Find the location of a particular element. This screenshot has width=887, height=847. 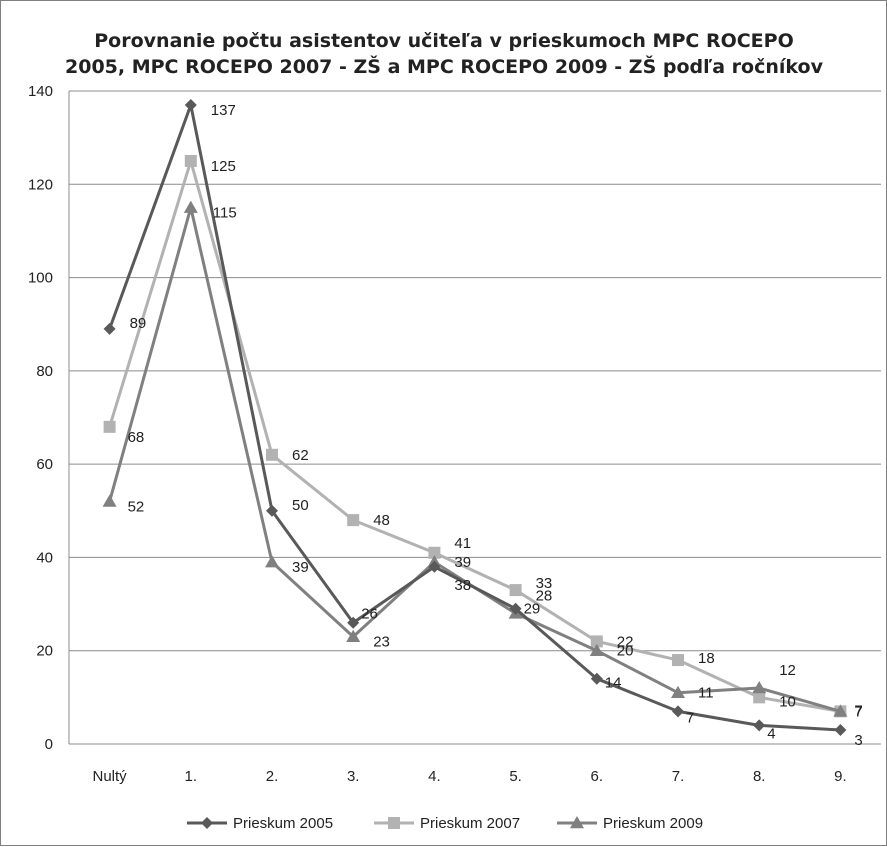

legend-label: Prieskum 2007 is located at coordinates (470, 823).